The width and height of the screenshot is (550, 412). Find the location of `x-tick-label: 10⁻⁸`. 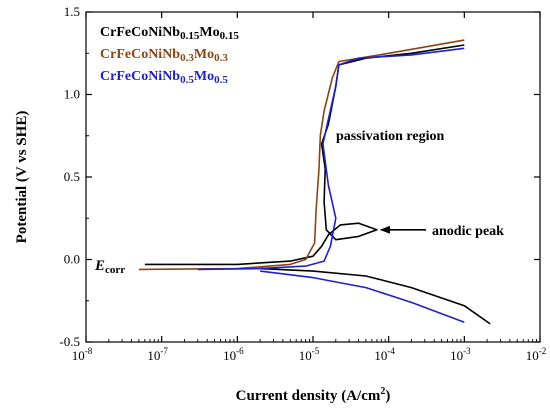

x-tick-label: 10⁻⁸ is located at coordinates (82, 354).